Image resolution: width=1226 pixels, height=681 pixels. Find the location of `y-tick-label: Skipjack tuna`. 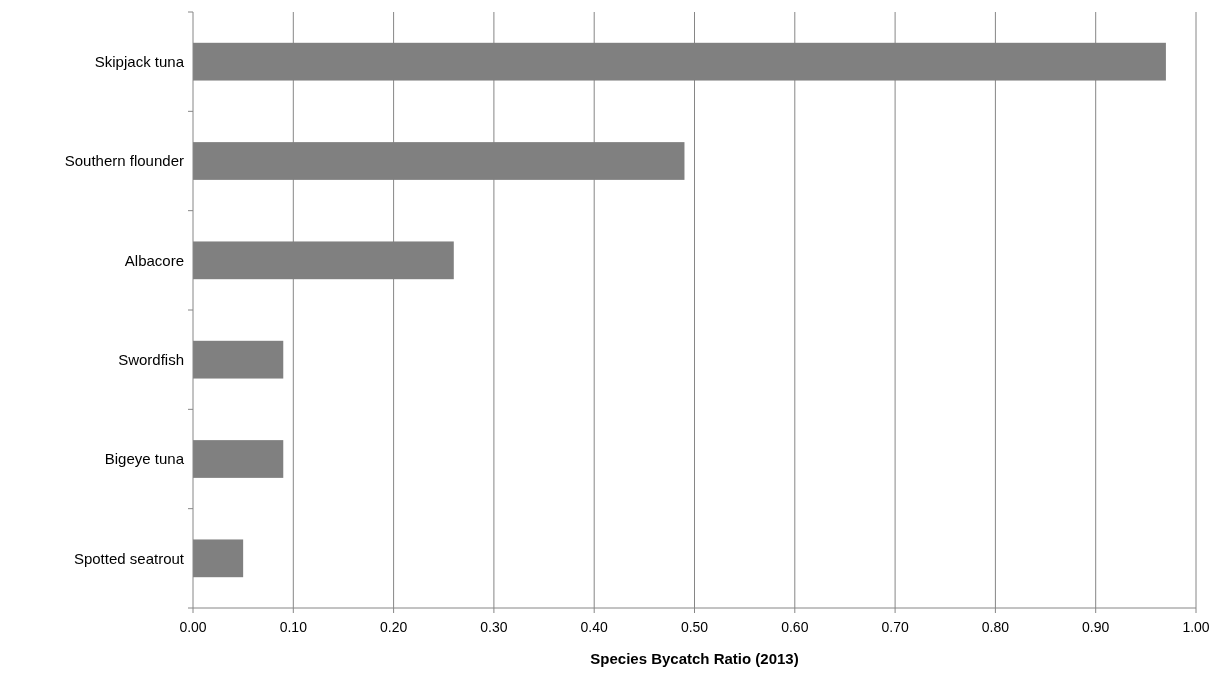

y-tick-label: Skipjack tuna is located at coordinates (139, 61).